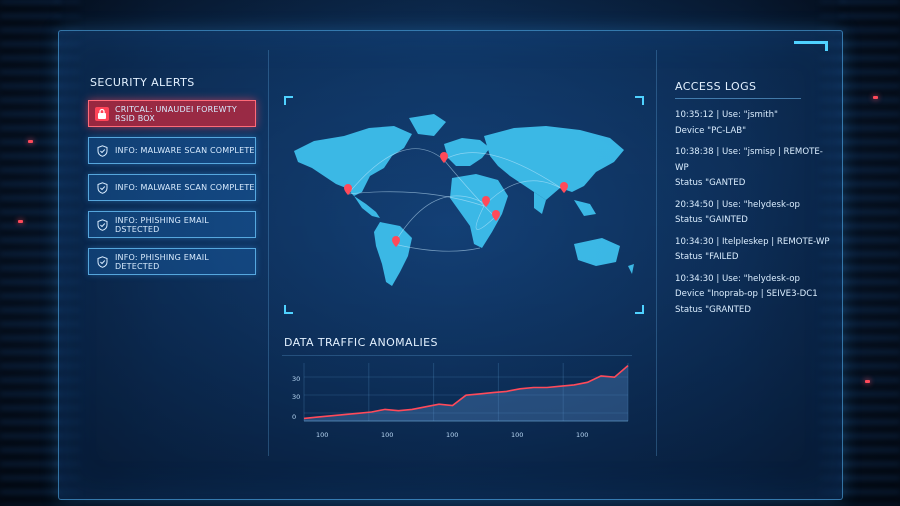  What do you see at coordinates (746, 294) in the screenshot?
I see `log-line: Device "Inoprab-op | SEIVE3-DC1` at bounding box center [746, 294].